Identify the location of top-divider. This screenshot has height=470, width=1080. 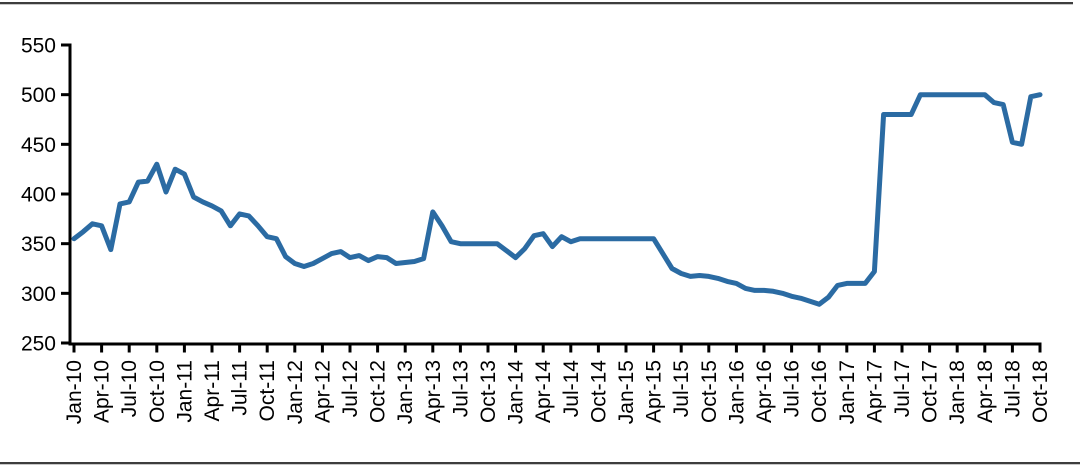
(536, 3).